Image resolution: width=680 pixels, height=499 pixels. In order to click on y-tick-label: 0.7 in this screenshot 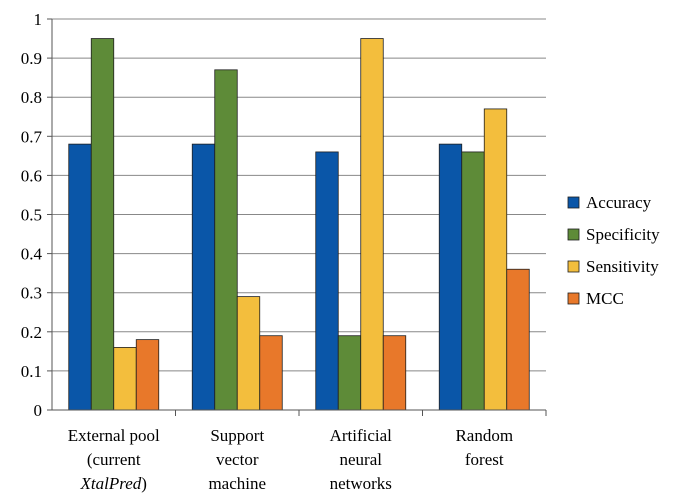, I will do `click(32, 136)`.